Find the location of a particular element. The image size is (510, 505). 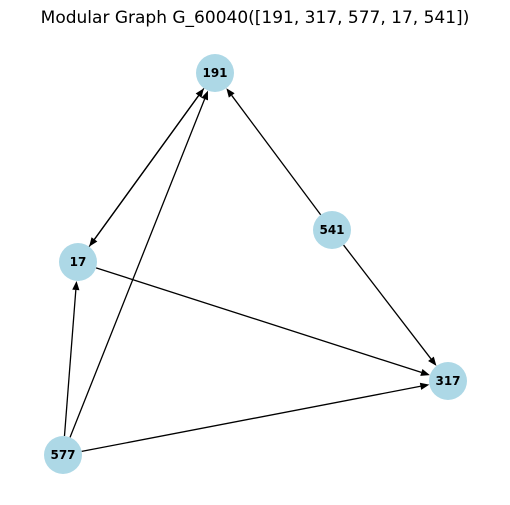

node-label: 317 is located at coordinates (447, 381).